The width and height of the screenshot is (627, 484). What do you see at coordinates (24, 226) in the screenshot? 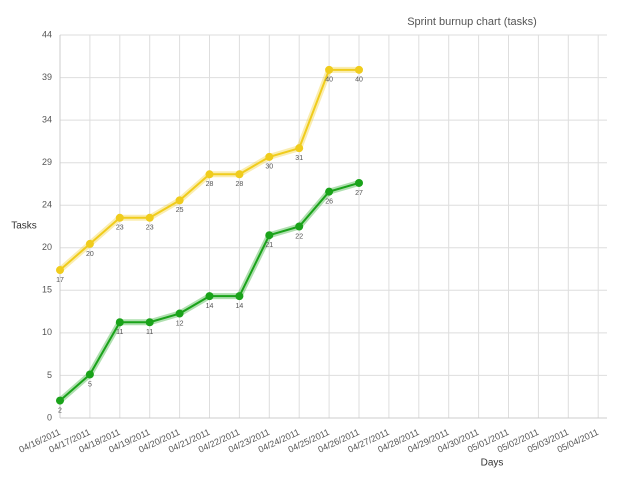
I see `y-axis-label: Tasks` at bounding box center [24, 226].